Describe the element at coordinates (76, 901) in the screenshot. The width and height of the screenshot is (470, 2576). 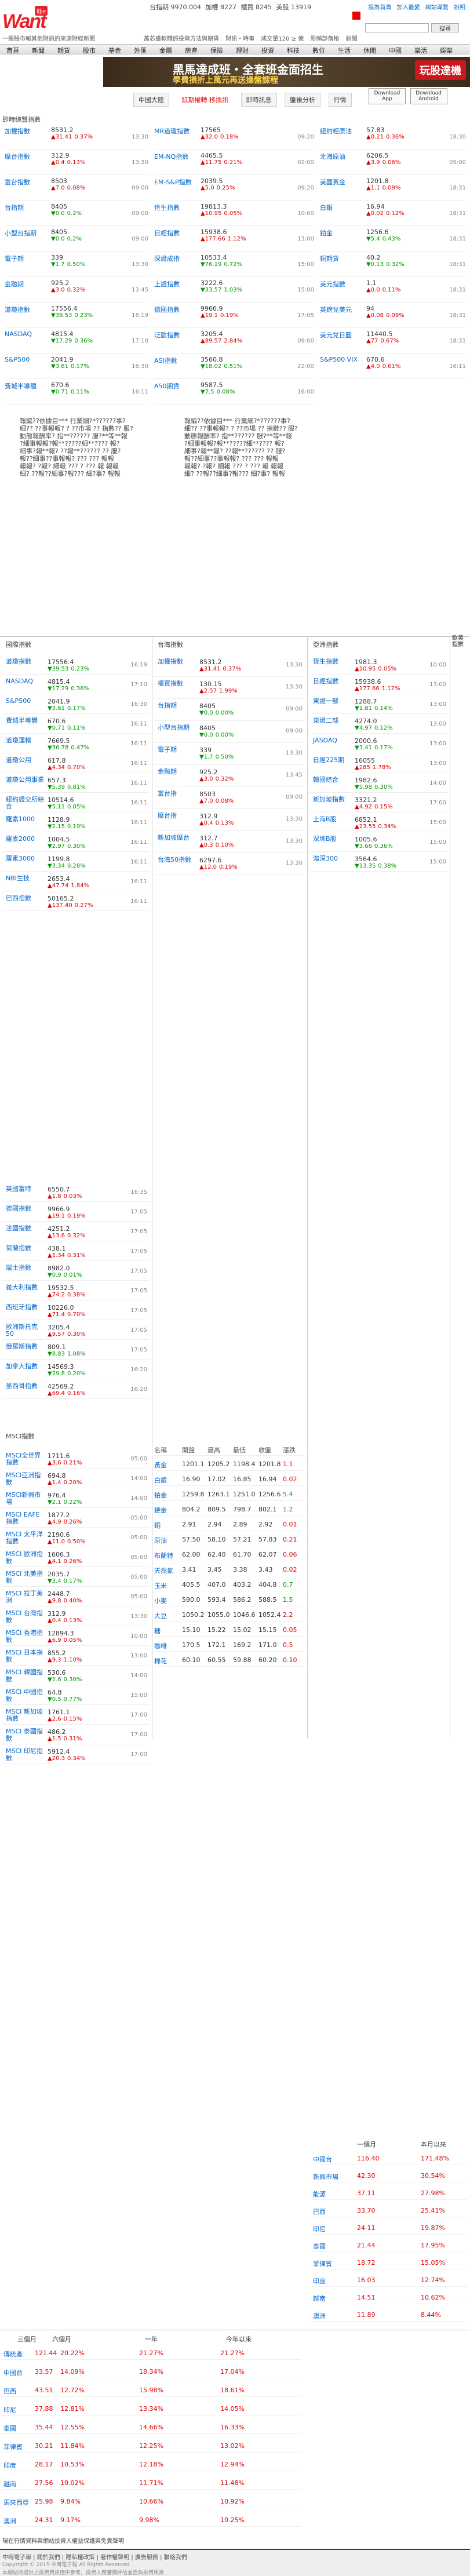
I see `index-row: 巴西指數 50165.2 ▲137.40 0.27% 16:11` at that location.